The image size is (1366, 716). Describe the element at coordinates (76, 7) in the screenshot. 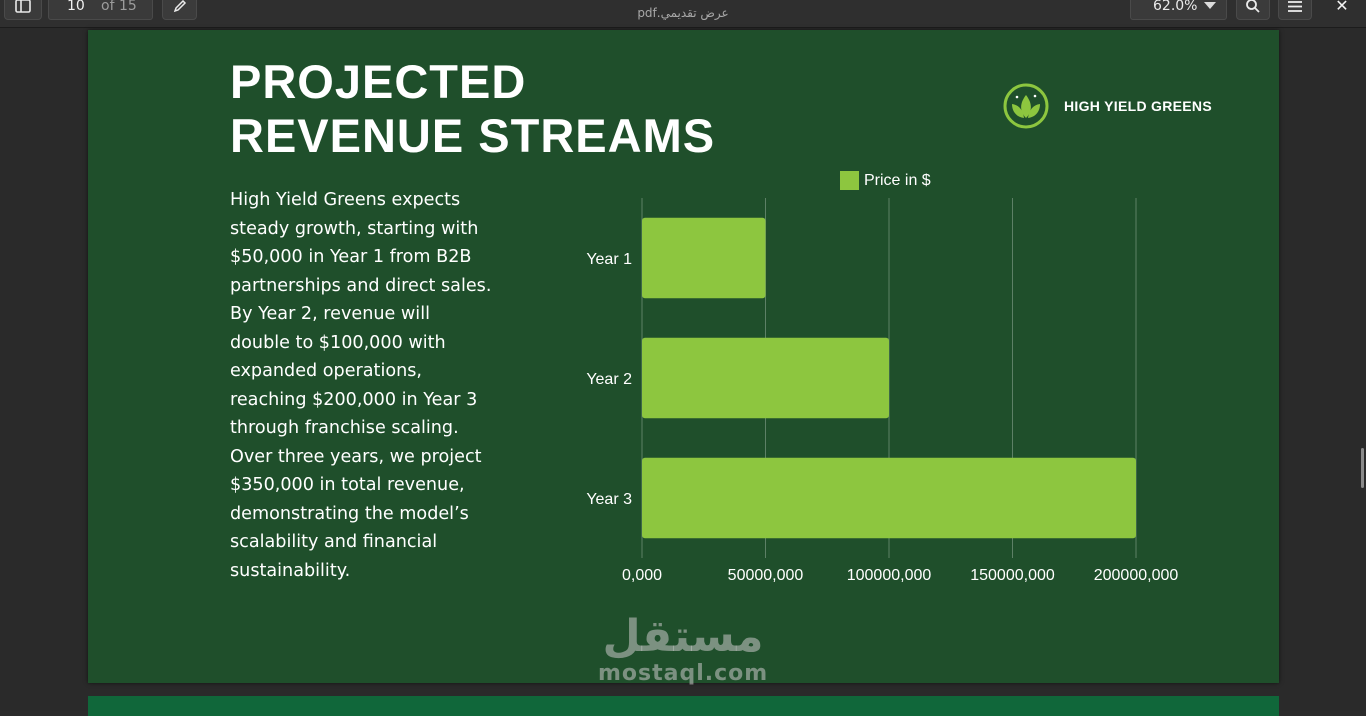

I see `current-page: 10` at that location.